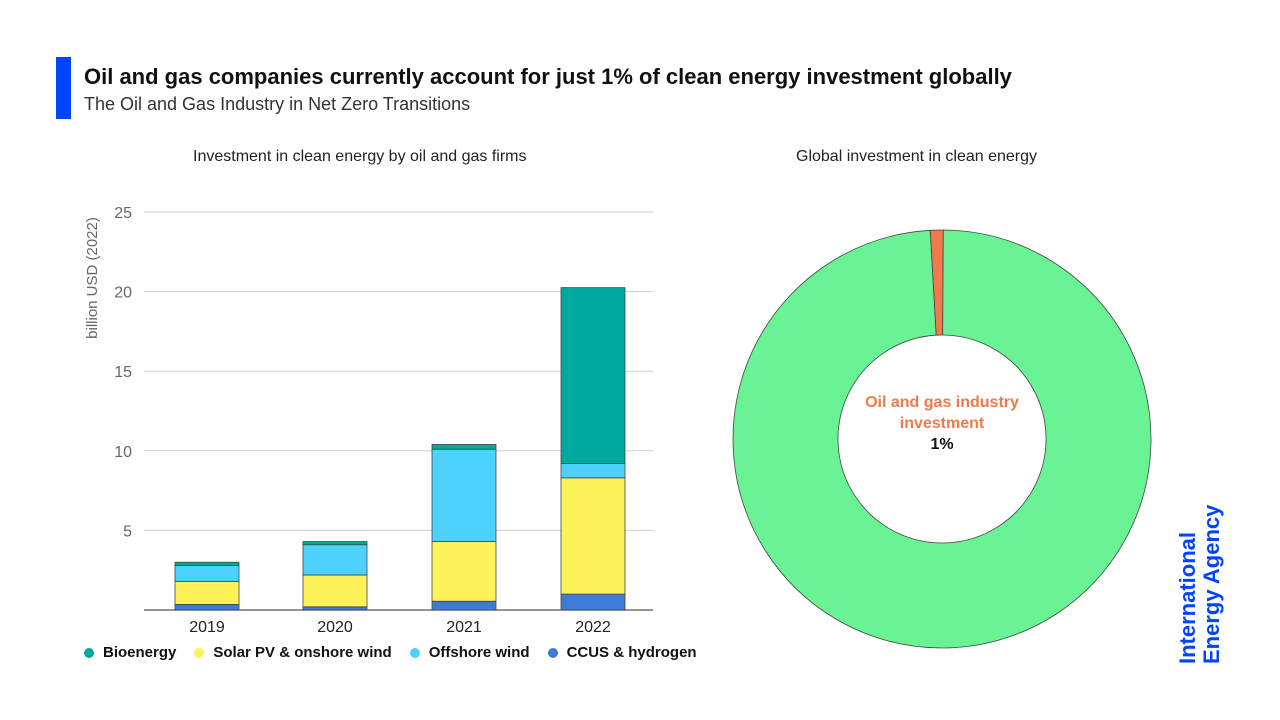 This screenshot has width=1280, height=720. I want to click on bar-segment-offshore-wind-2022, so click(593, 471).